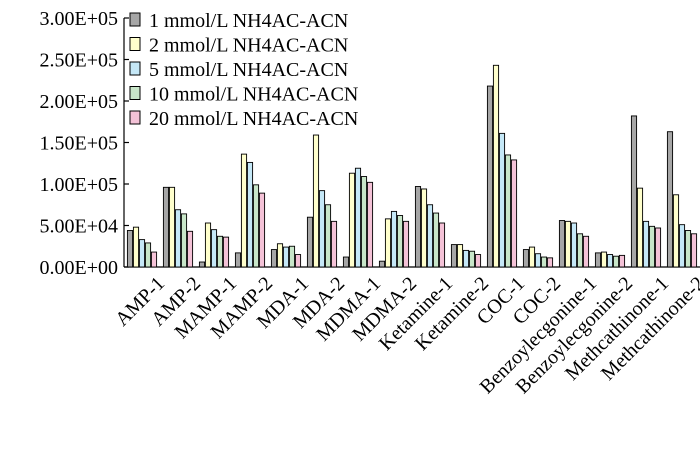 Image resolution: width=700 pixels, height=464 pixels. What do you see at coordinates (253, 95) in the screenshot?
I see `legend-label: 10 mmol/L NH4AC-ACN` at bounding box center [253, 95].